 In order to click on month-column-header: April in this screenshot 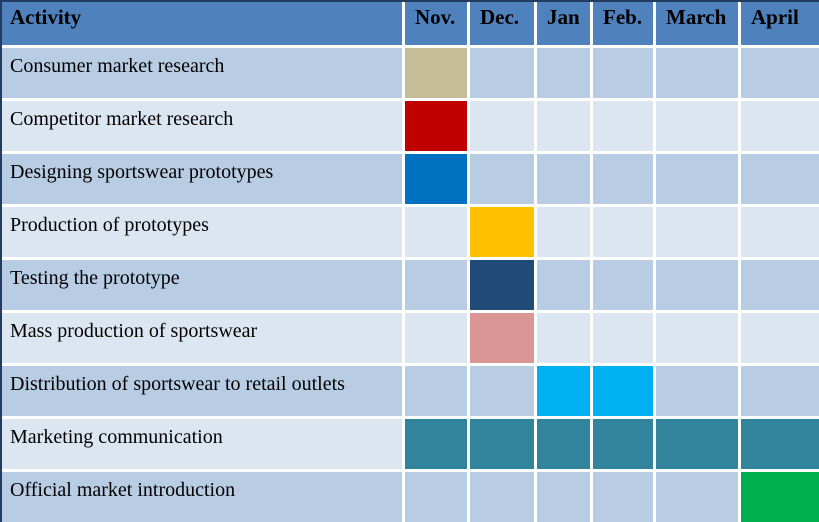, I will do `click(780, 22)`.